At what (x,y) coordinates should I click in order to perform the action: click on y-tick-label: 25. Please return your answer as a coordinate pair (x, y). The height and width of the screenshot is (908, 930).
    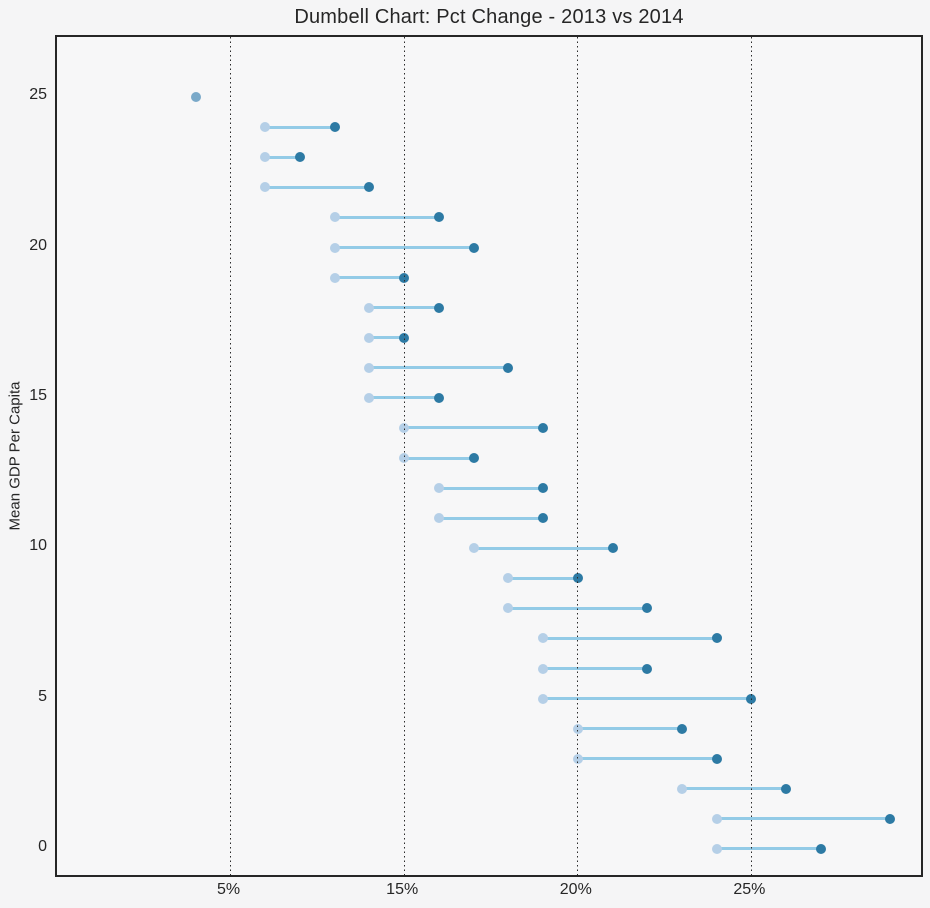
    Looking at the image, I should click on (38, 95).